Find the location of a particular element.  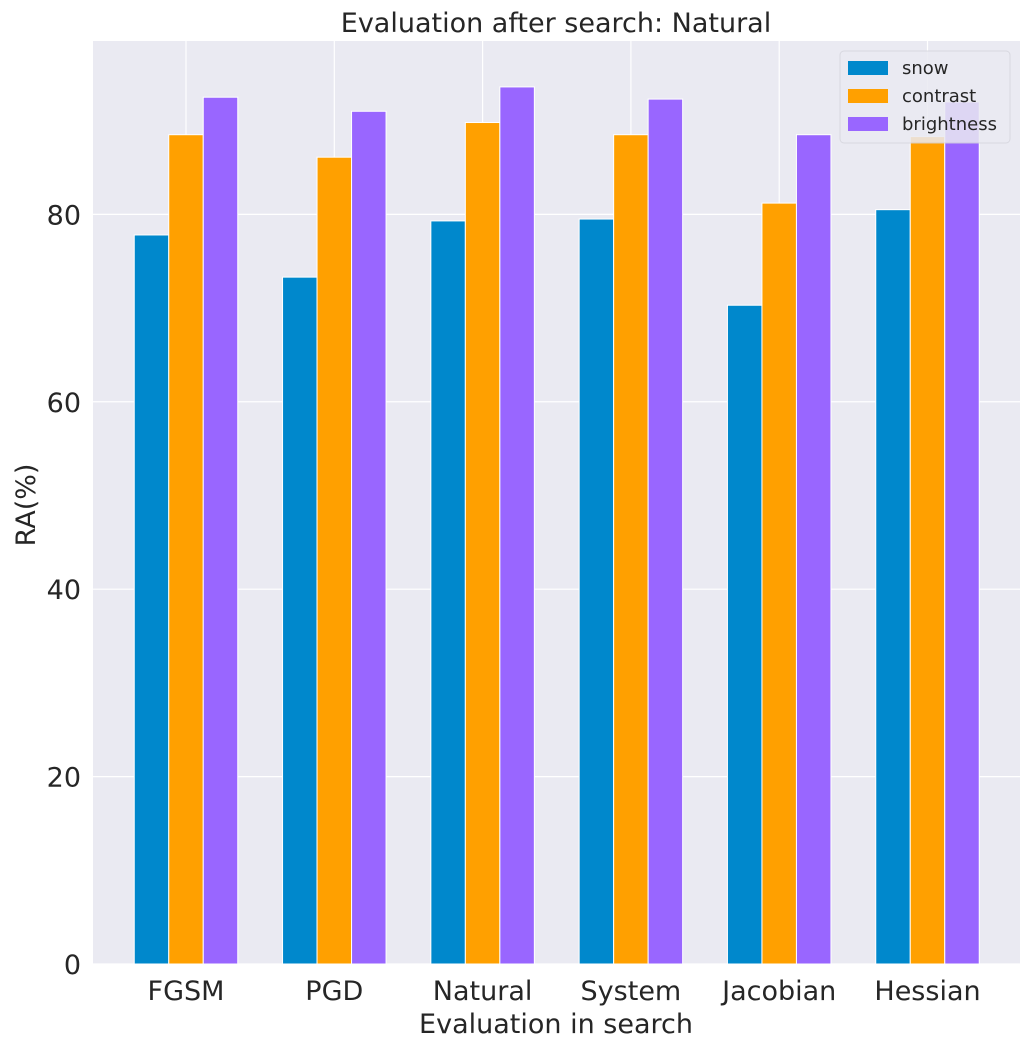

legend-label-brightness: brightness is located at coordinates (949, 124).